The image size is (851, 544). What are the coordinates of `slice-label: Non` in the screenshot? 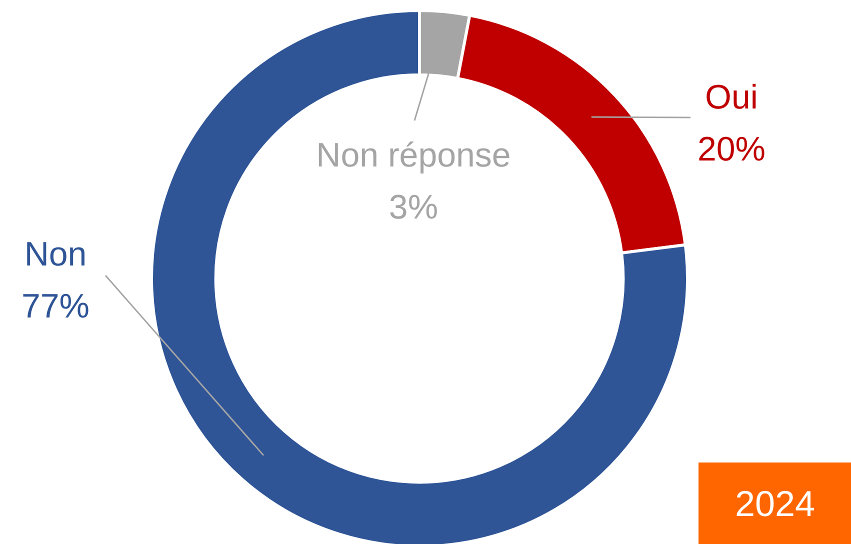 It's located at (55, 255).